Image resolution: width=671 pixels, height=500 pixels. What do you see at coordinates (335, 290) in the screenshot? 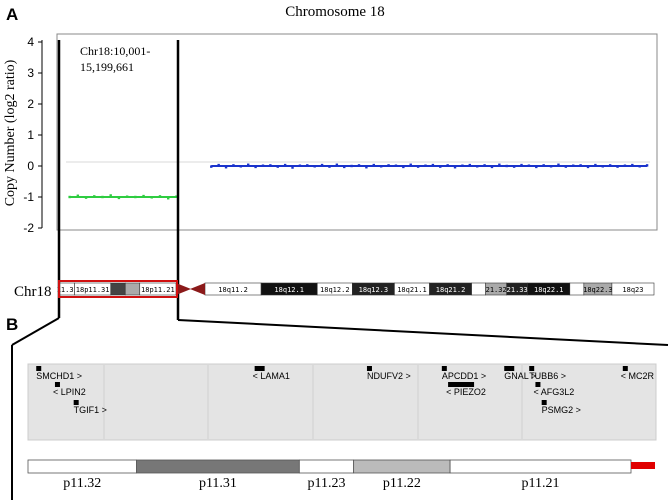
I see `ideogram-band-label: 18q12.2` at bounding box center [335, 290].